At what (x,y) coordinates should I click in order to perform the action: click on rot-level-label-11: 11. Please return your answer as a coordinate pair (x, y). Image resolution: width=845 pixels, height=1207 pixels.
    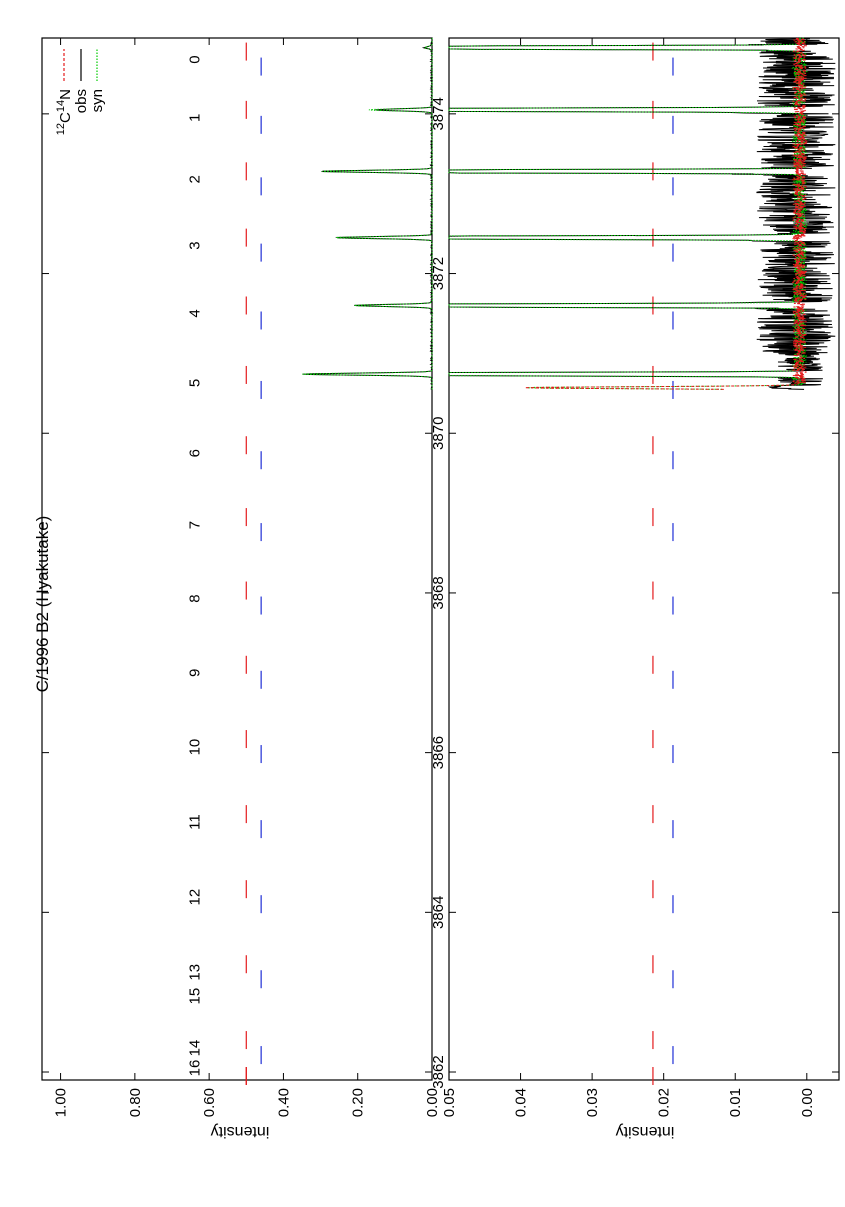
    Looking at the image, I should click on (194, 822).